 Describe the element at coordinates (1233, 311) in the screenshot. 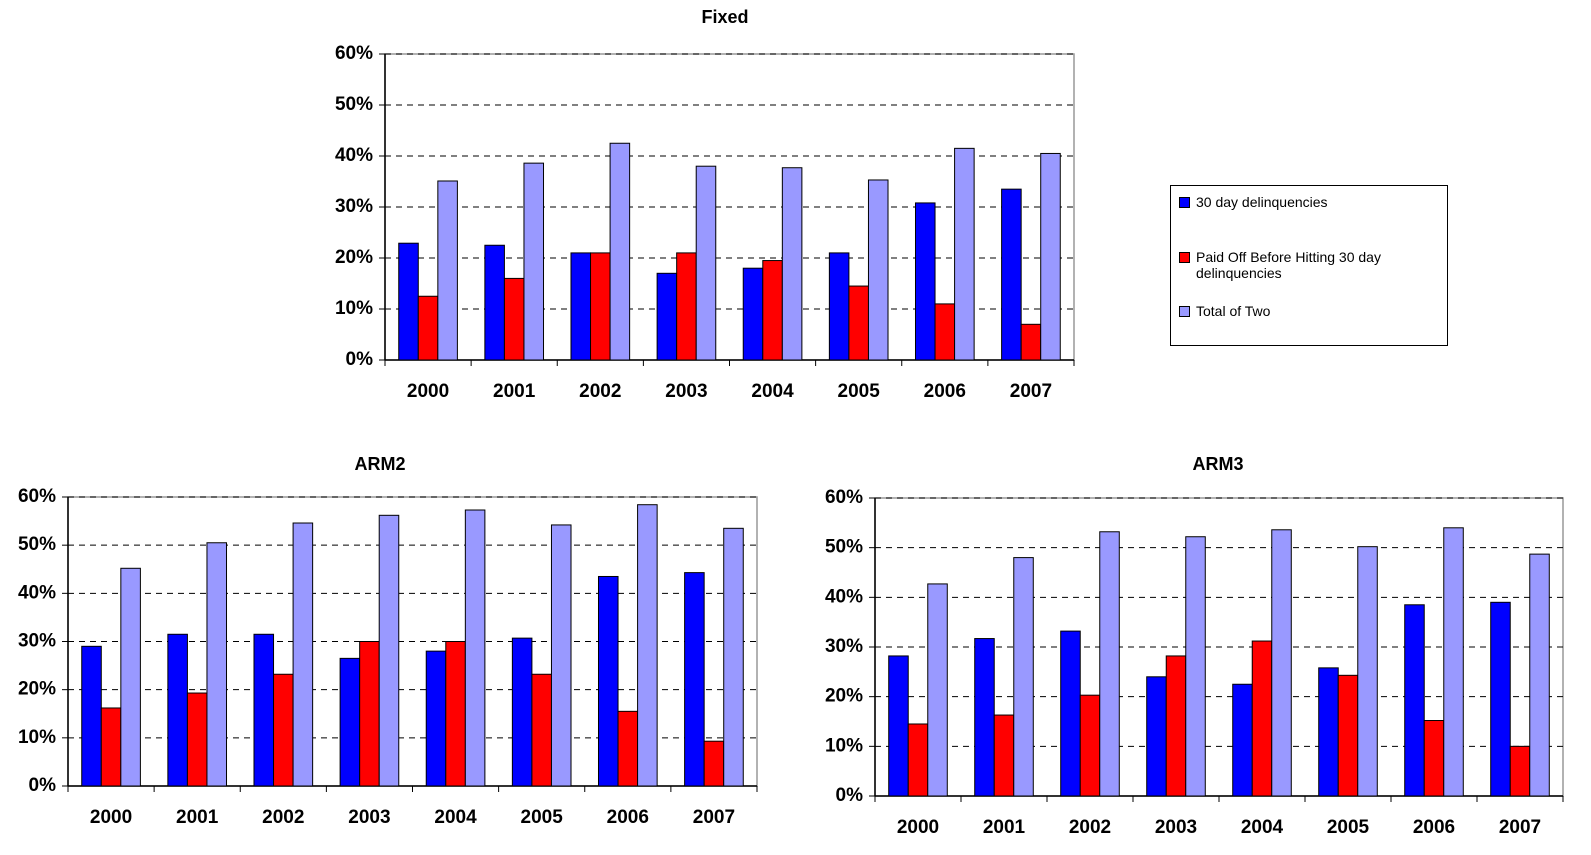

I see `legend-label: Total of Two` at that location.